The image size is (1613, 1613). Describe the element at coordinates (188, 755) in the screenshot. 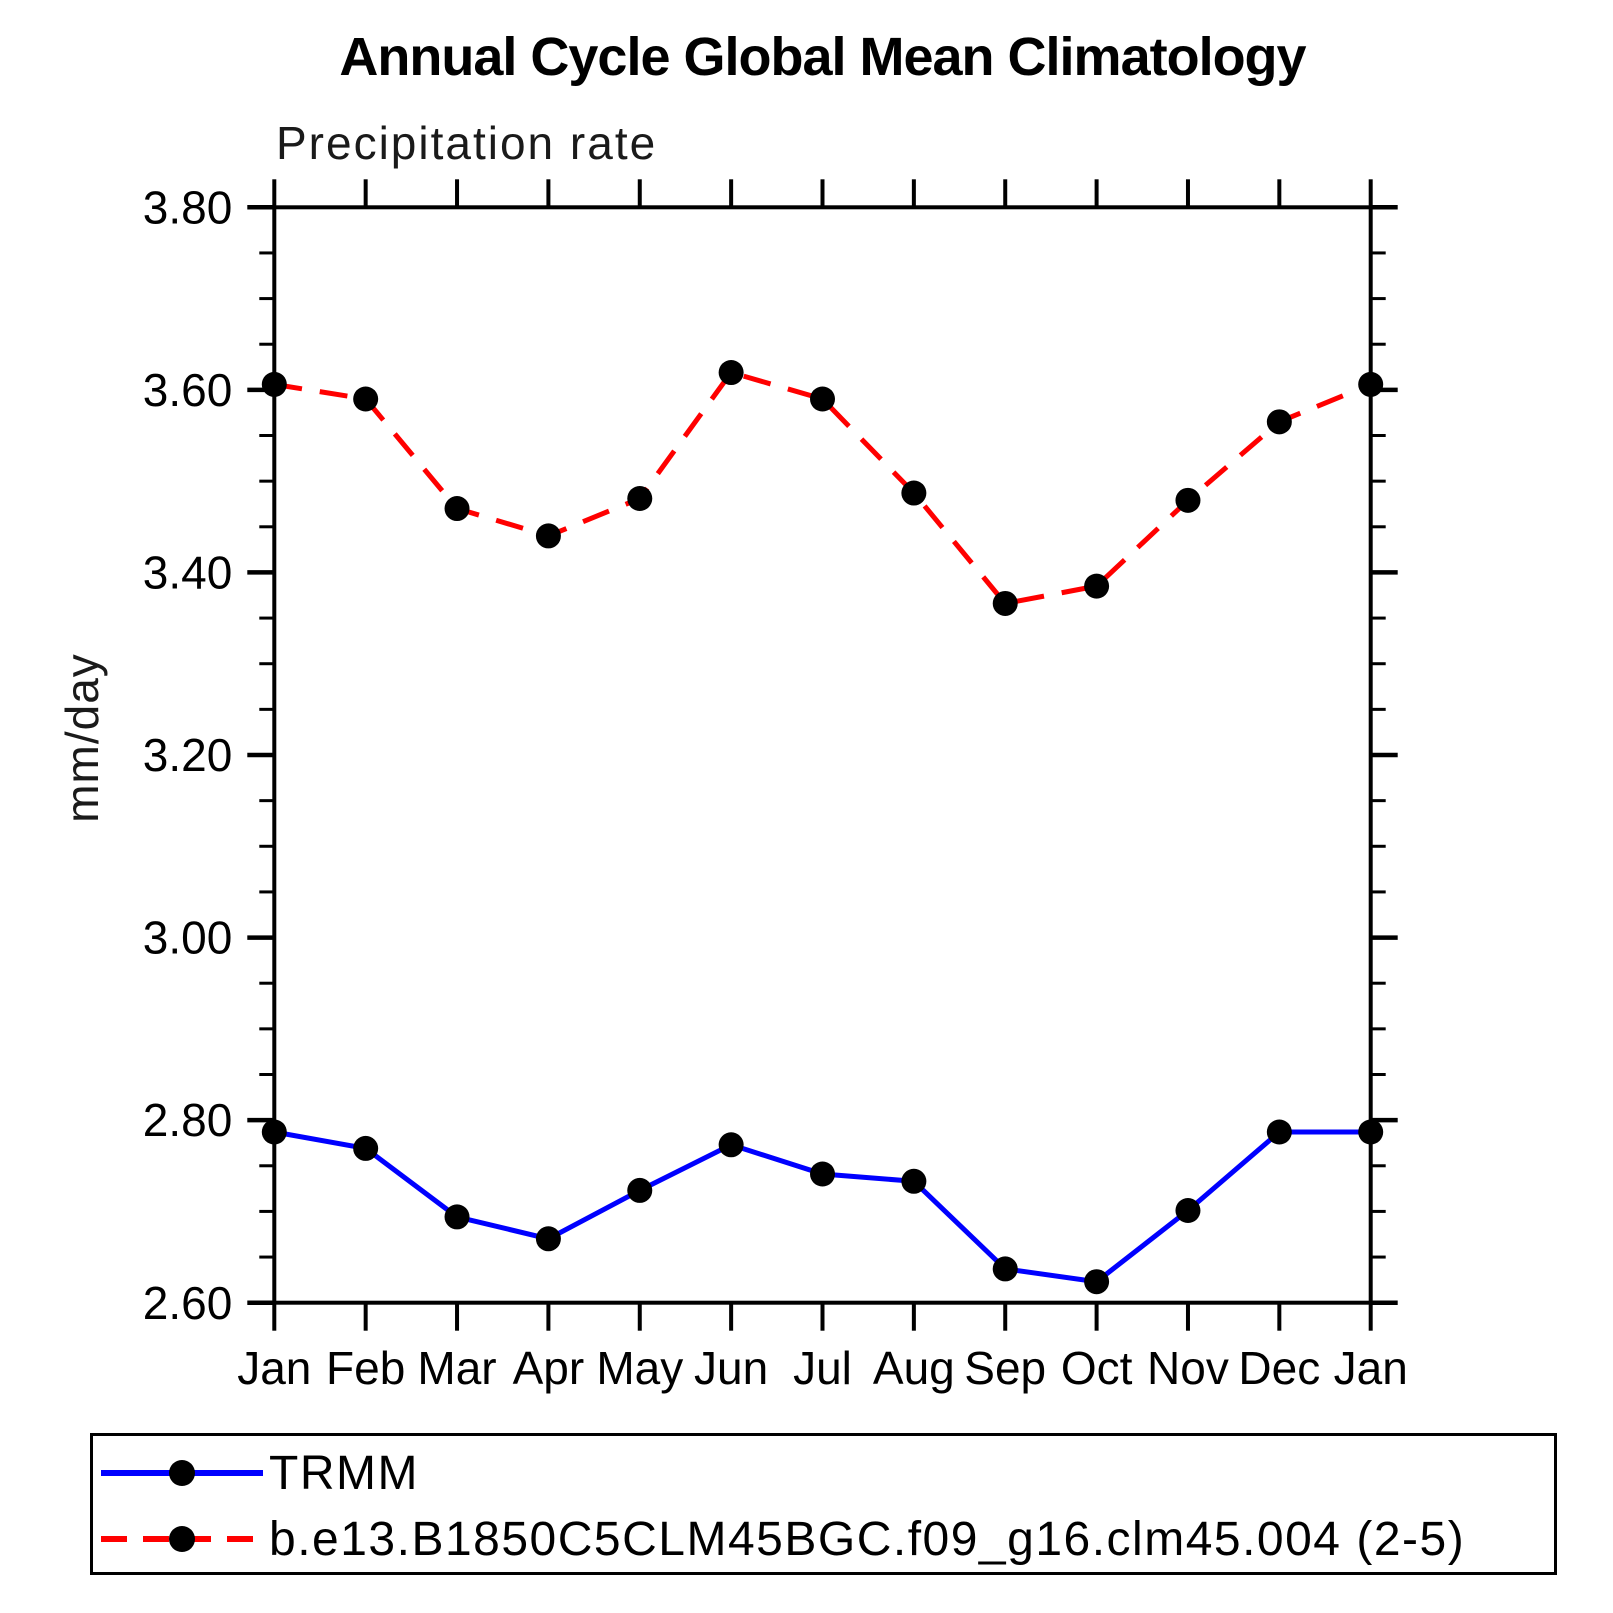

I see `y-tick-label: 3.20` at that location.